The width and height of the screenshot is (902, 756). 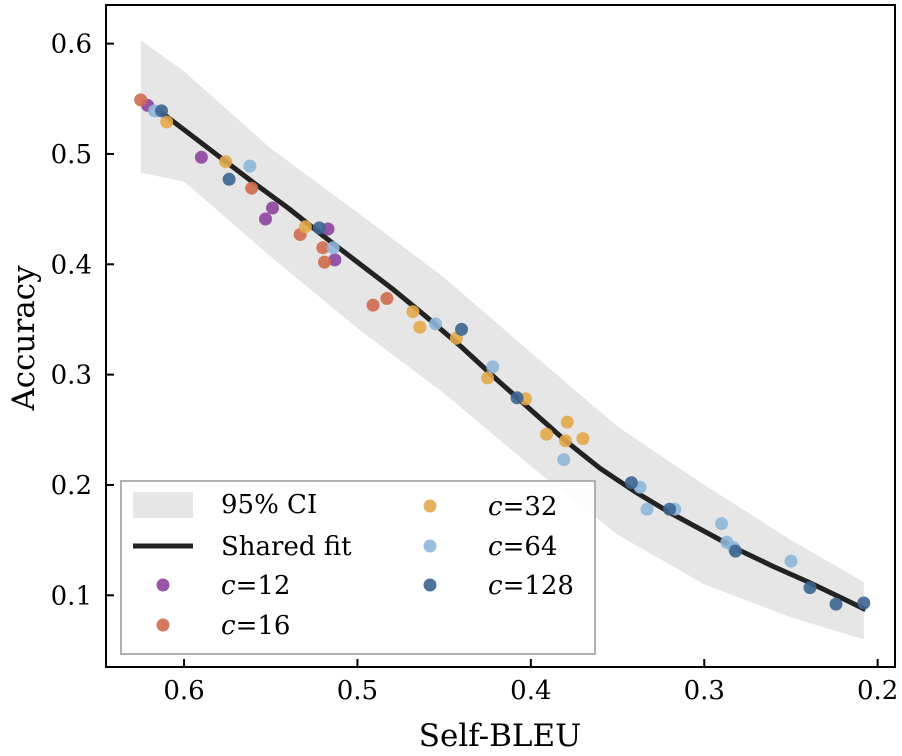 I want to click on y-axis-title: Accuracy, so click(x=24, y=338).